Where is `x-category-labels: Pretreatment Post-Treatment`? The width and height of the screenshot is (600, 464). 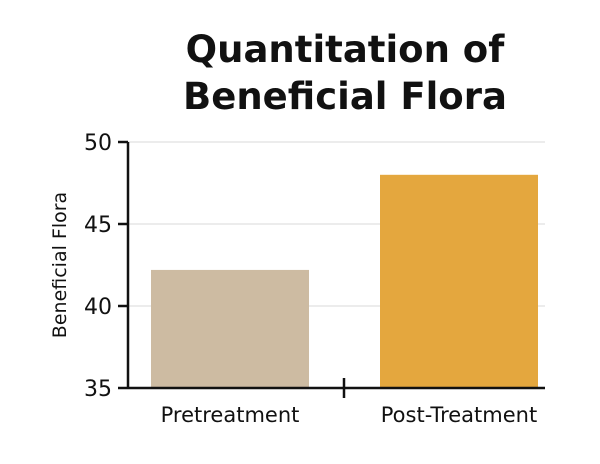 x-category-labels: Pretreatment Post-Treatment is located at coordinates (349, 415).